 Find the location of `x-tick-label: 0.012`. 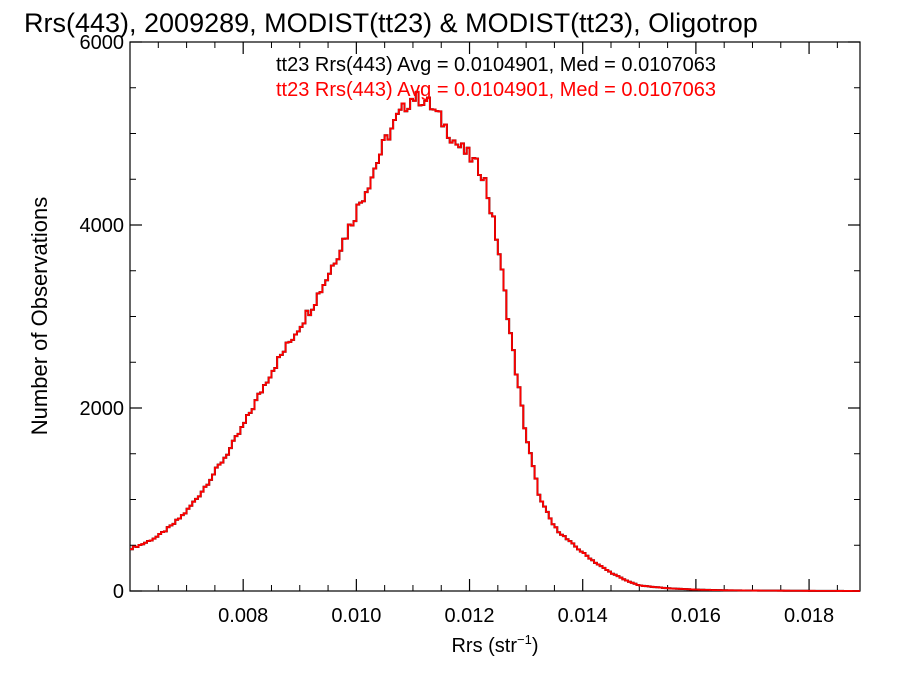

x-tick-label: 0.012 is located at coordinates (470, 616).